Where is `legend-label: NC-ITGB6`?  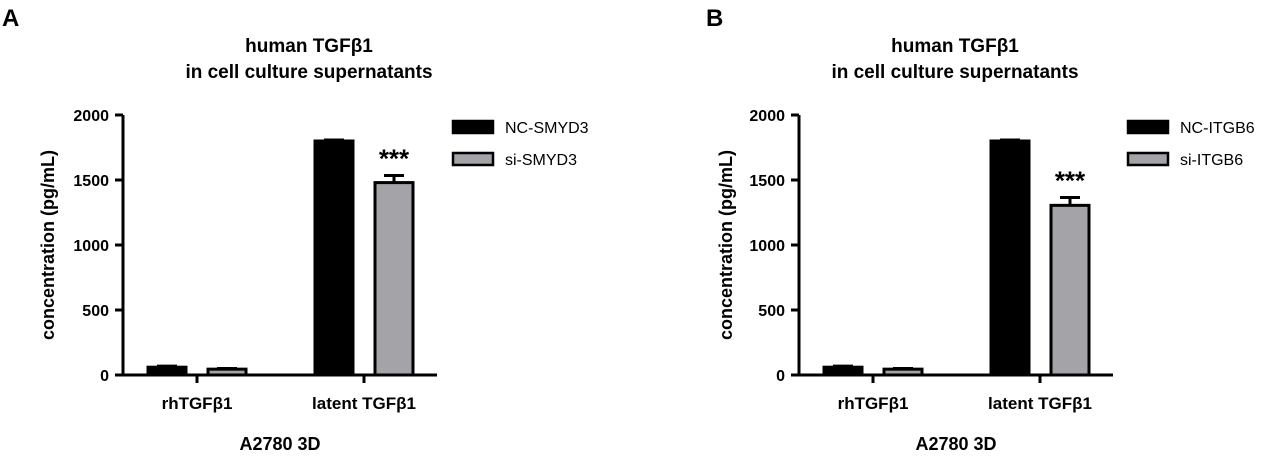
legend-label: NC-ITGB6 is located at coordinates (1217, 128).